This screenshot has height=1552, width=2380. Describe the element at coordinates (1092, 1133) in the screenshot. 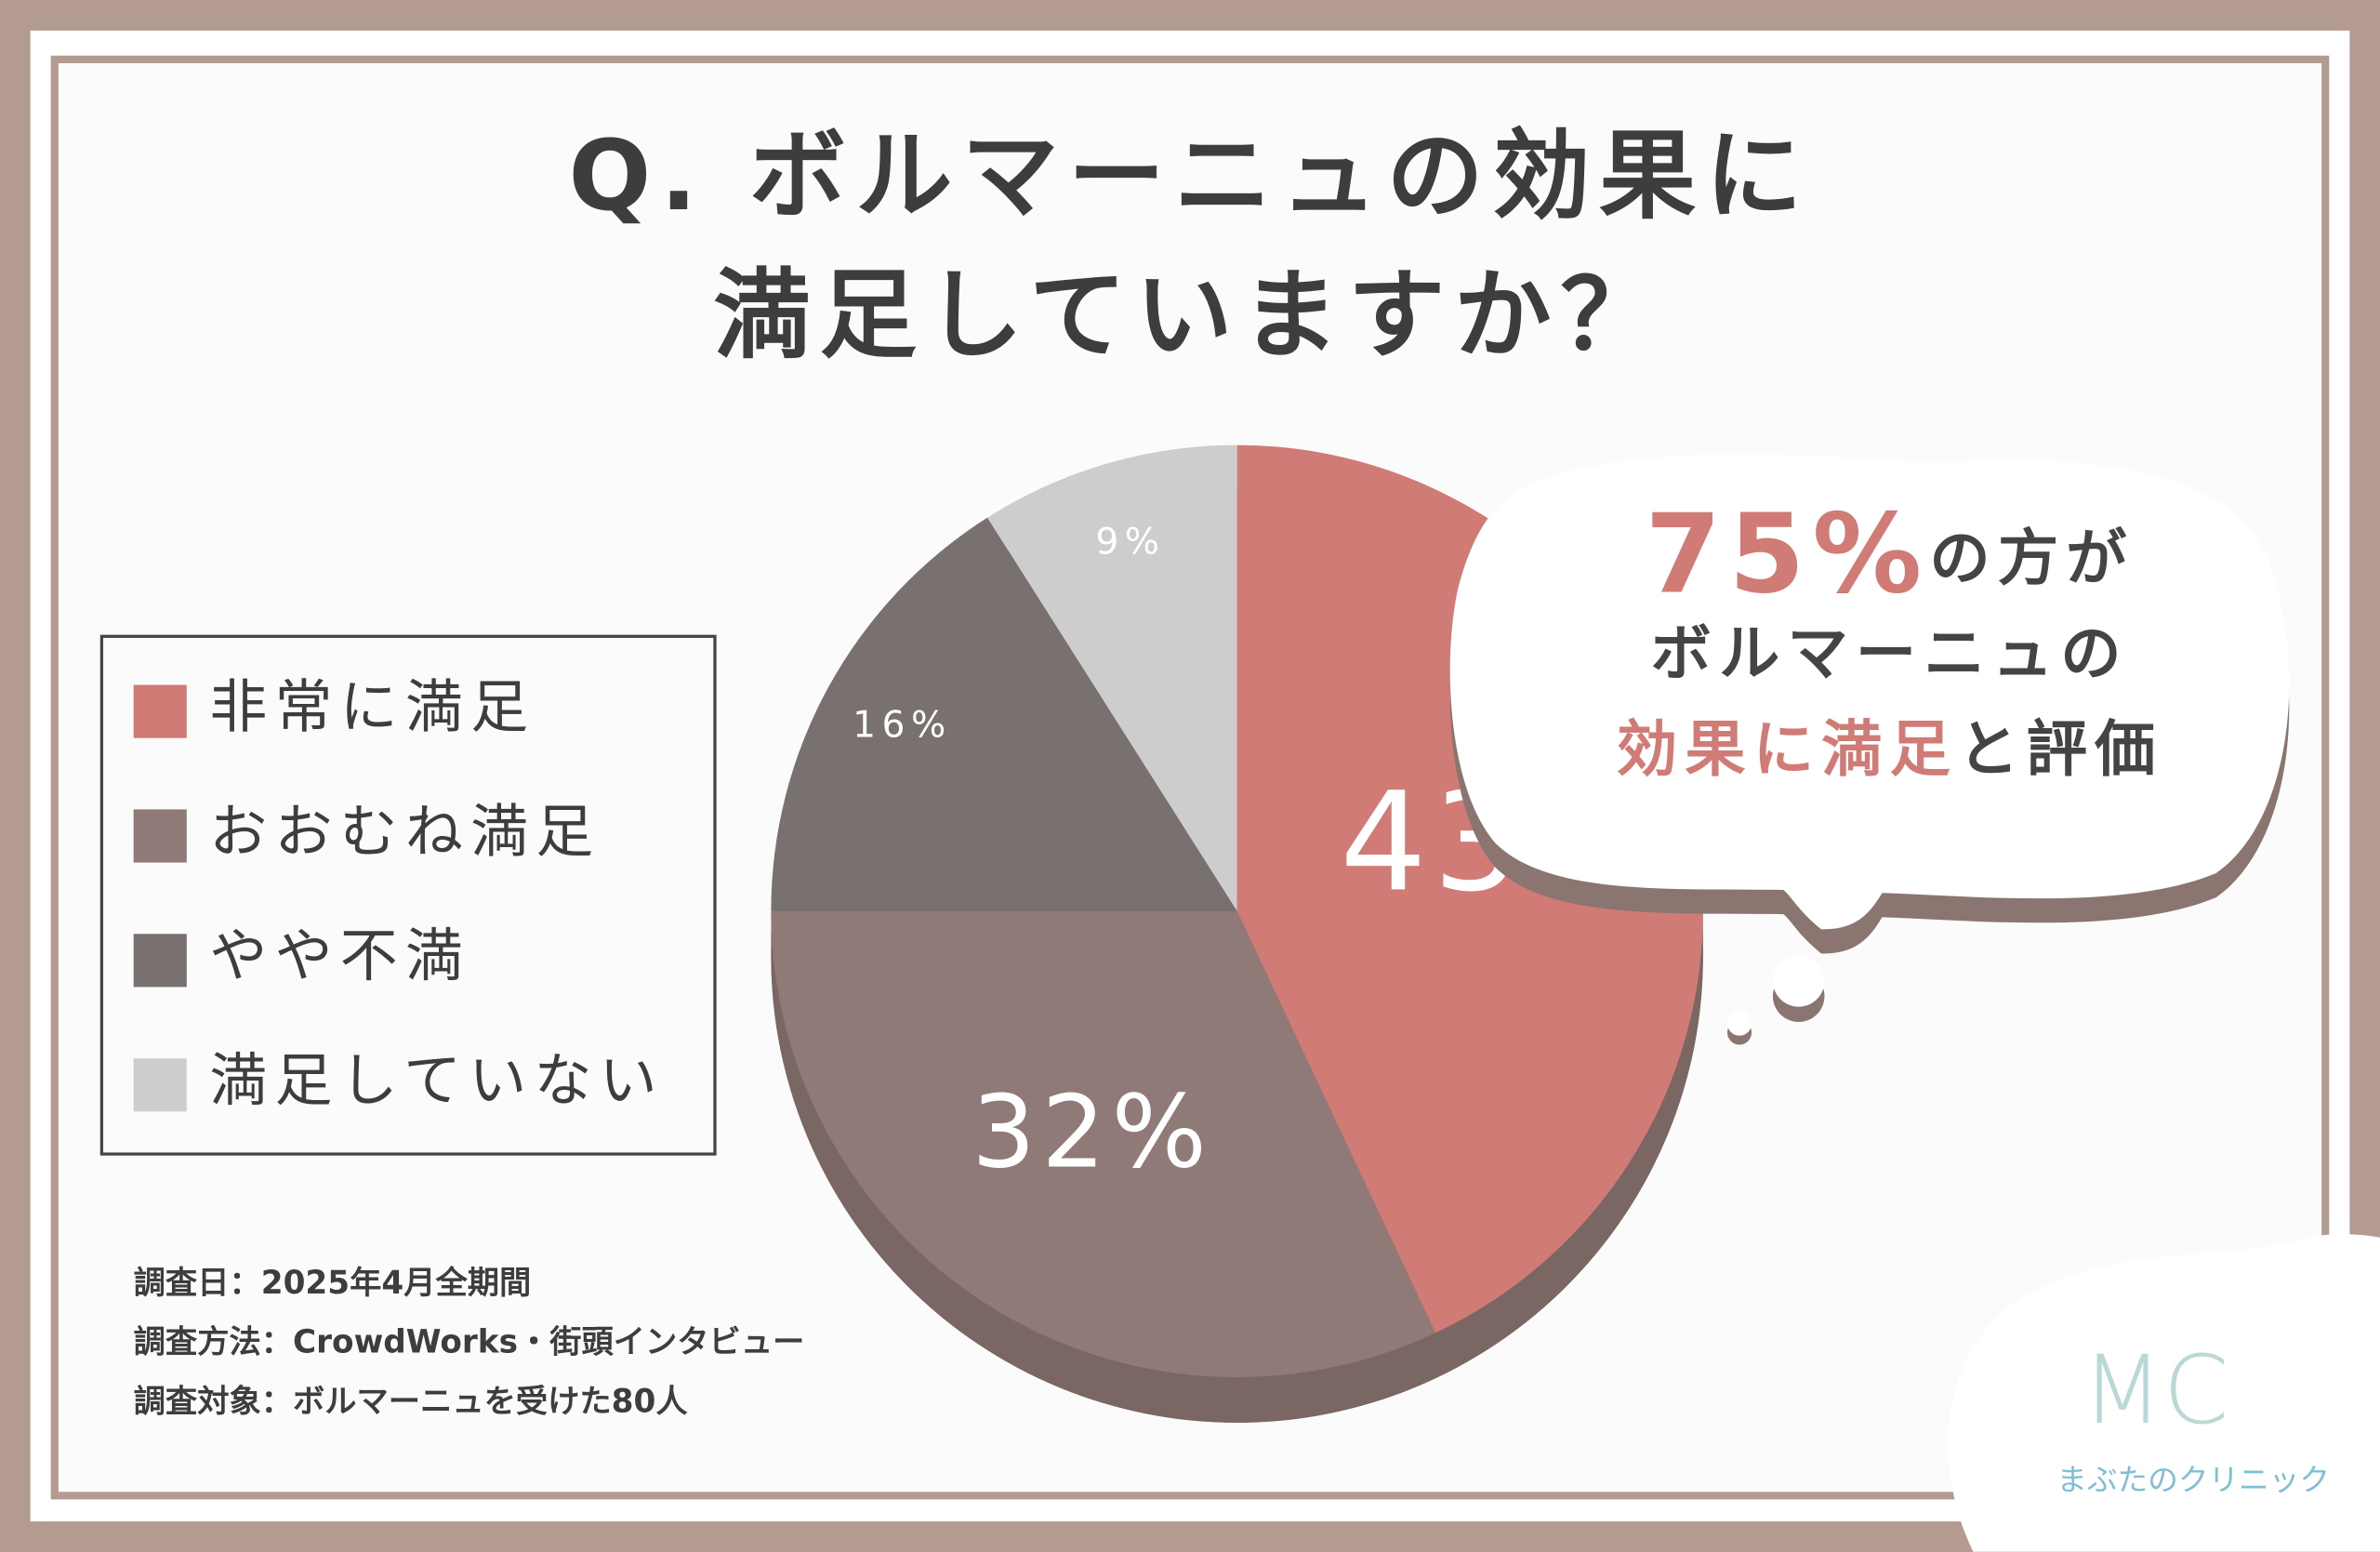

I see `slice-label: 32%` at that location.